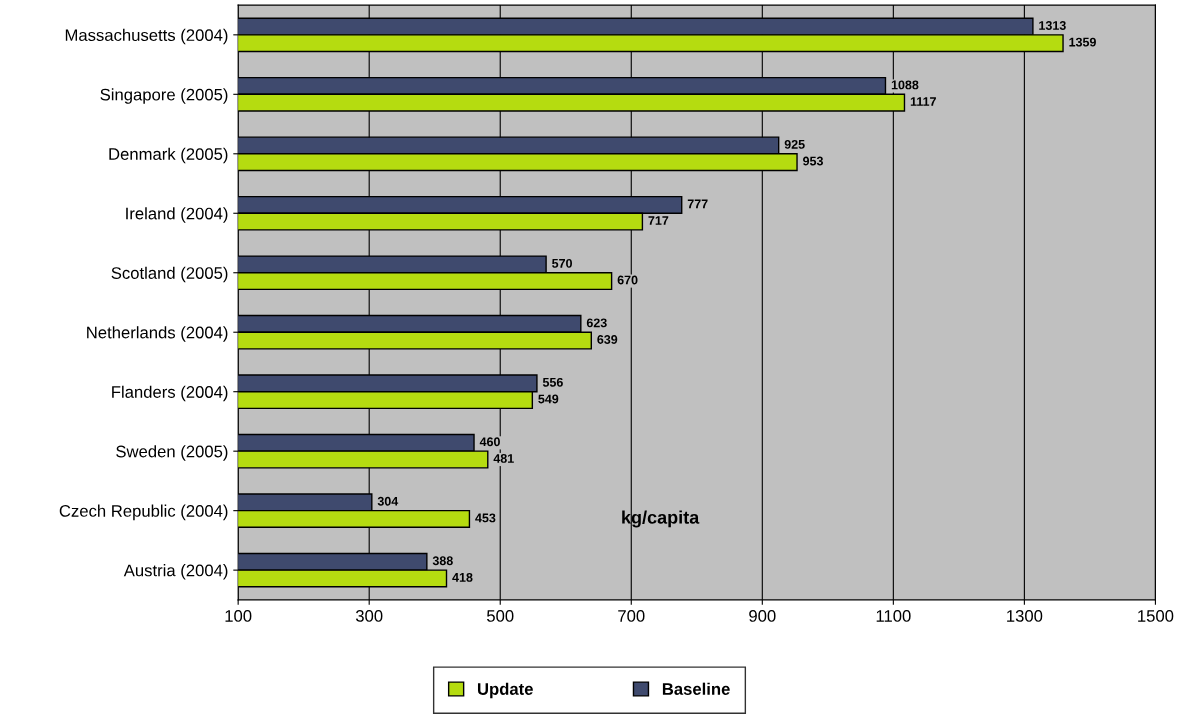 The height and width of the screenshot is (728, 1179). Describe the element at coordinates (168, 155) in the screenshot. I see `y-tick-label: Denmark (2005)` at that location.